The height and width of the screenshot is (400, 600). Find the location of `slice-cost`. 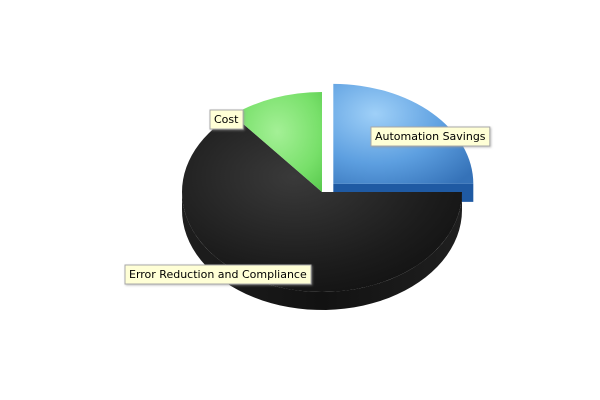

slice-cost is located at coordinates (277, 142).